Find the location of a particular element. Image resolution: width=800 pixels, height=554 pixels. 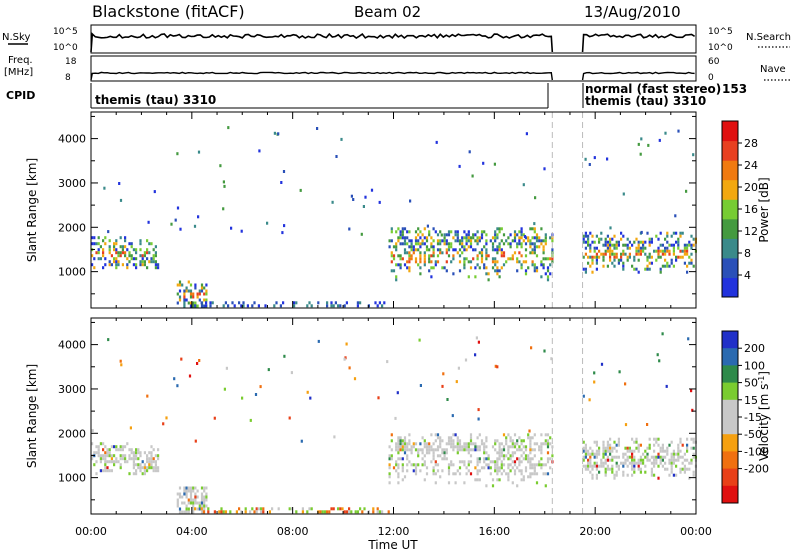

nave-tick-top: 60 is located at coordinates (714, 62).